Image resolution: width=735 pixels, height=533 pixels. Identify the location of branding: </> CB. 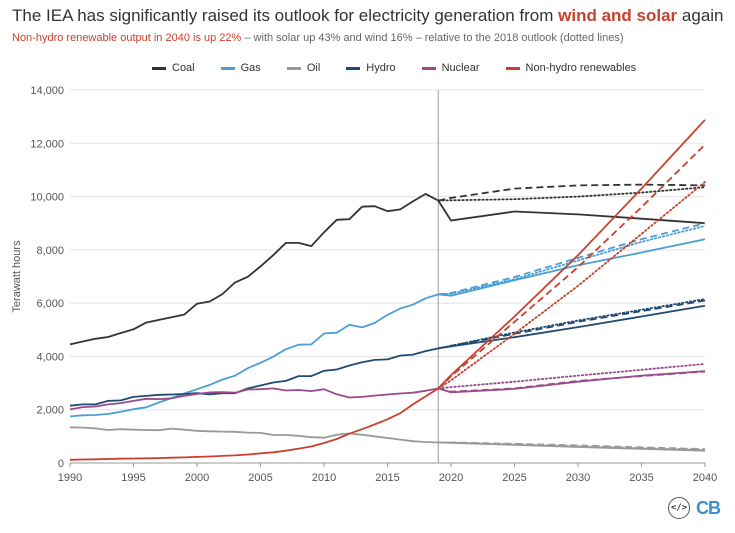
(694, 508).